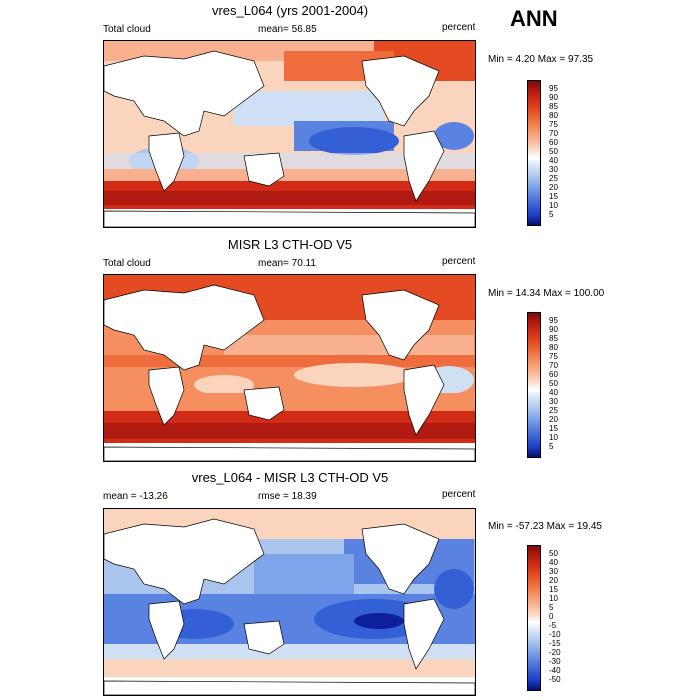 This screenshot has height=700, width=700. Describe the element at coordinates (459, 27) in the screenshot. I see `panel-1-units: percent` at that location.